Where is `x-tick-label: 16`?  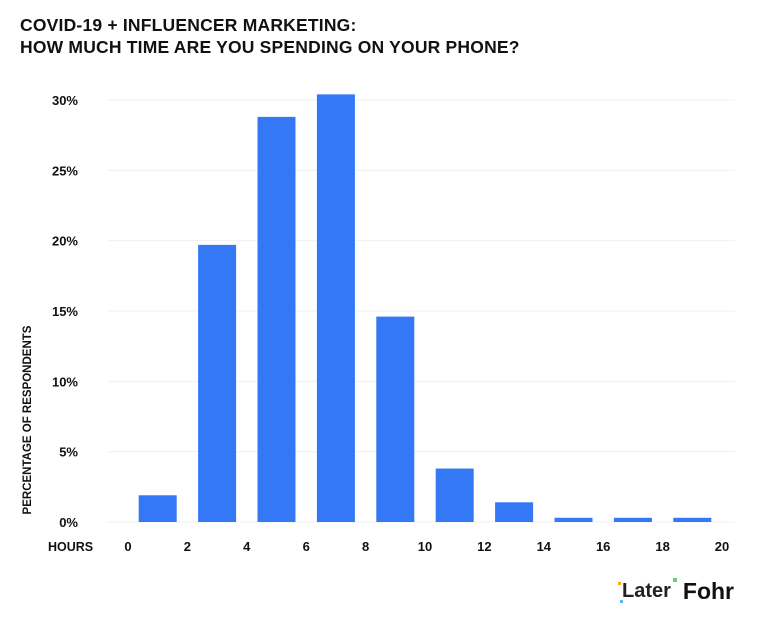 x-tick-label: 16 is located at coordinates (603, 546).